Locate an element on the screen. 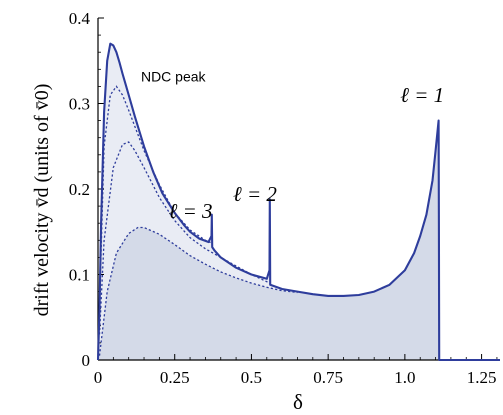 The image size is (503, 415). x-tick-label: 0.5 is located at coordinates (251, 377).